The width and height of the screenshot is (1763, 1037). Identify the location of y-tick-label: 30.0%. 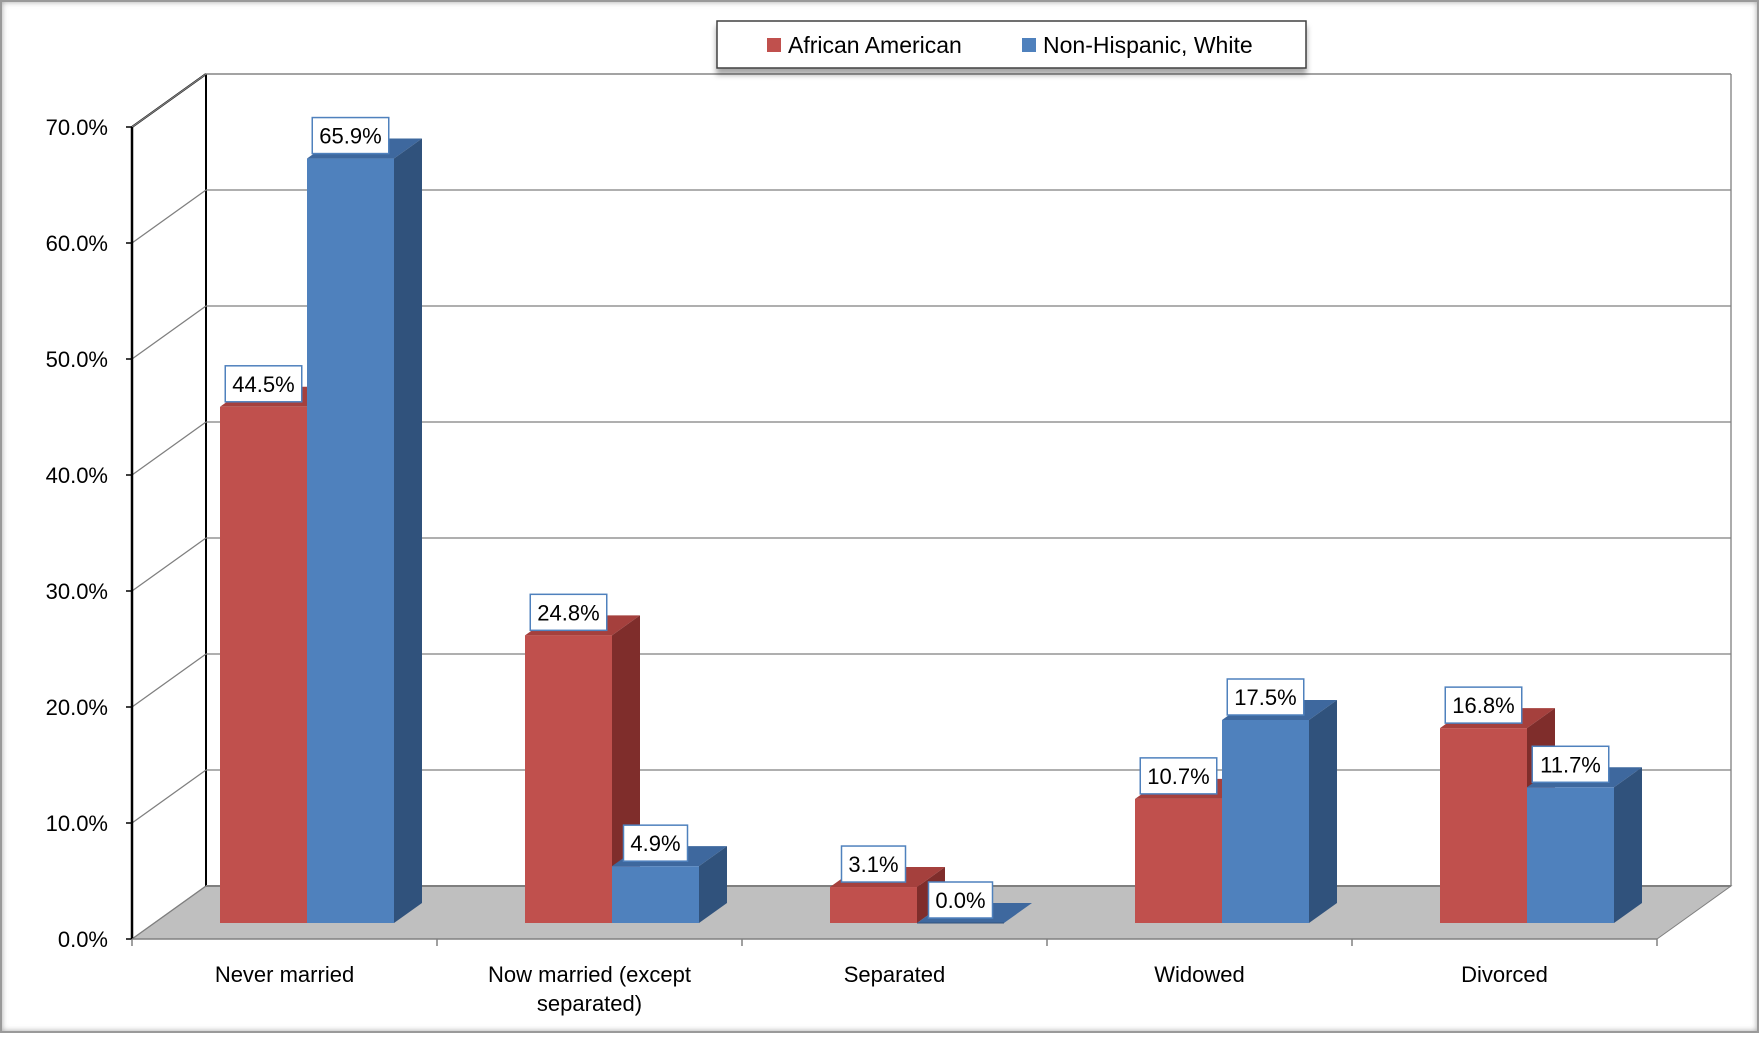
(77, 591).